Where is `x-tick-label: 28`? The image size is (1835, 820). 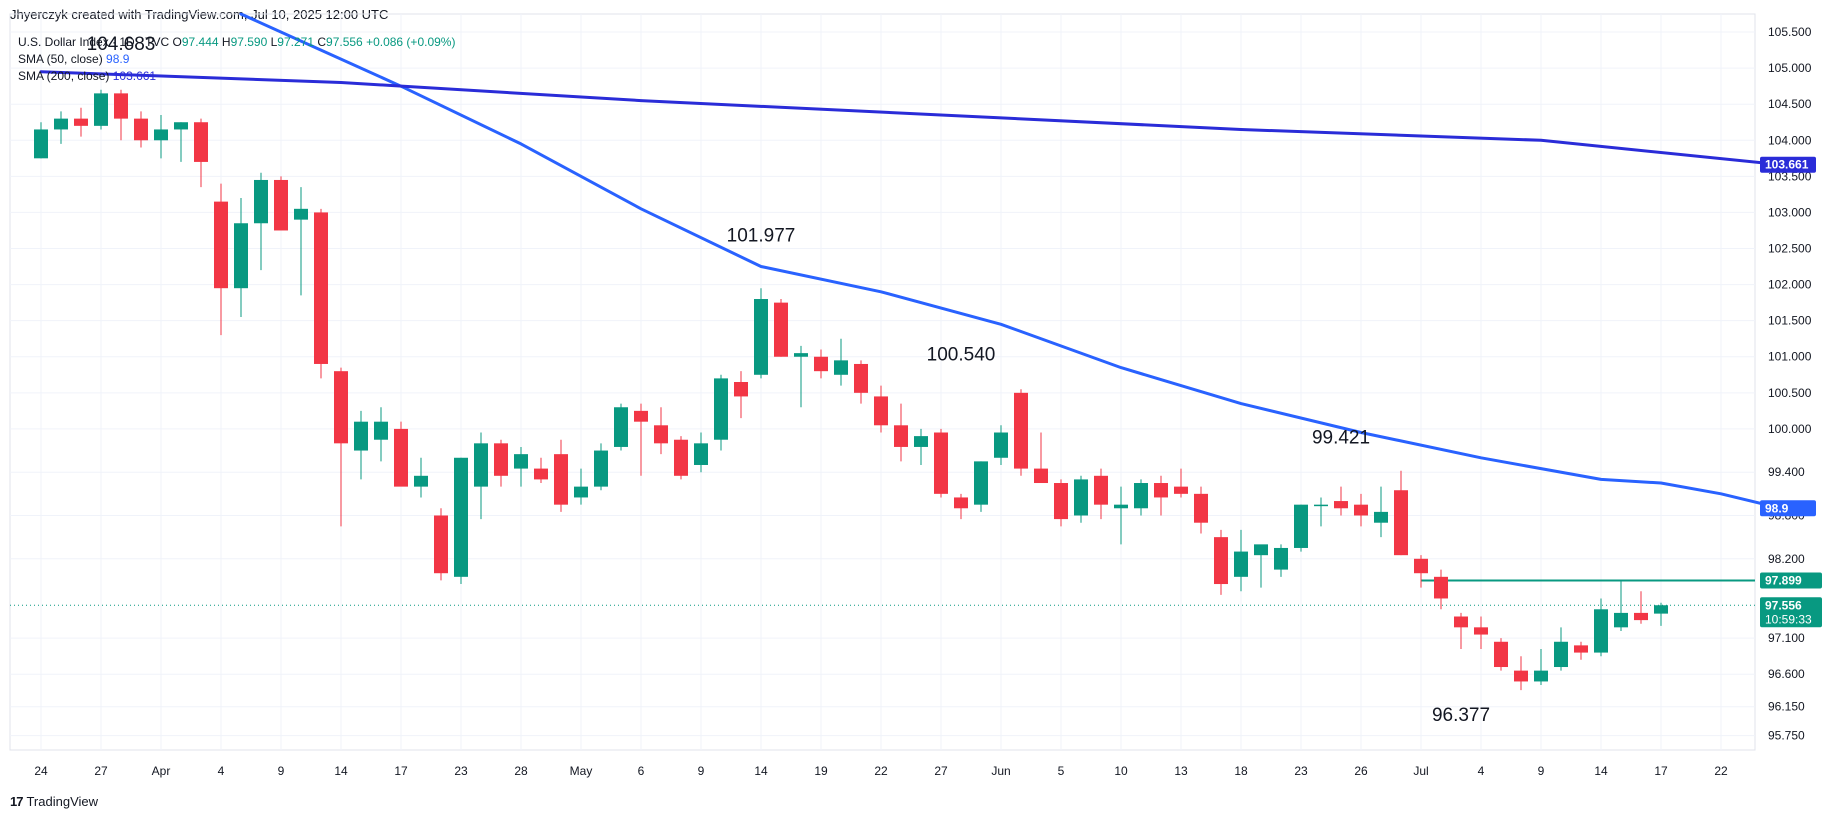 x-tick-label: 28 is located at coordinates (521, 771).